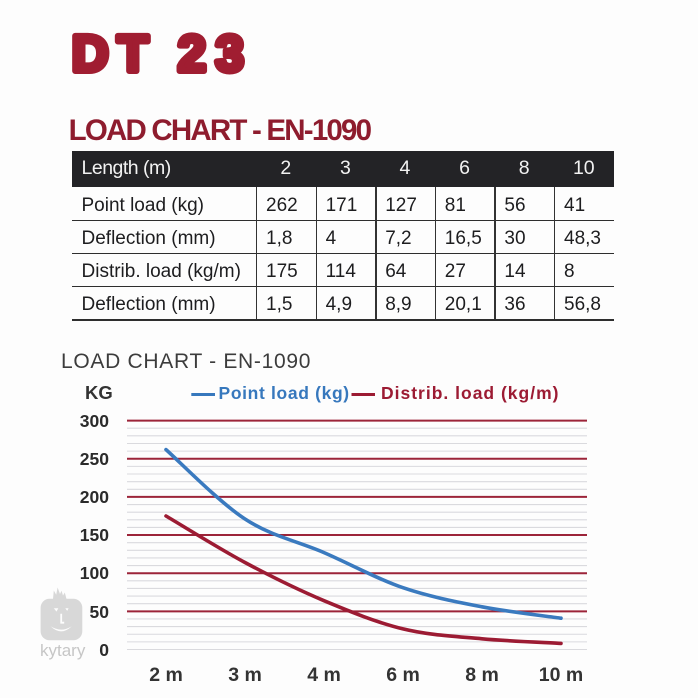 The image size is (698, 698). I want to click on svg-text: 3, so click(230, 53).